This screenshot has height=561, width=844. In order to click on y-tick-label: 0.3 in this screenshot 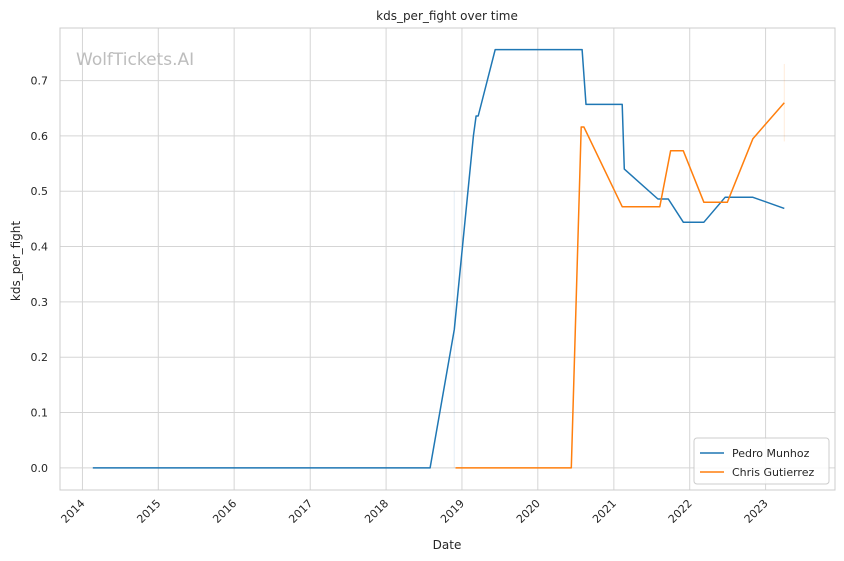, I will do `click(40, 302)`.